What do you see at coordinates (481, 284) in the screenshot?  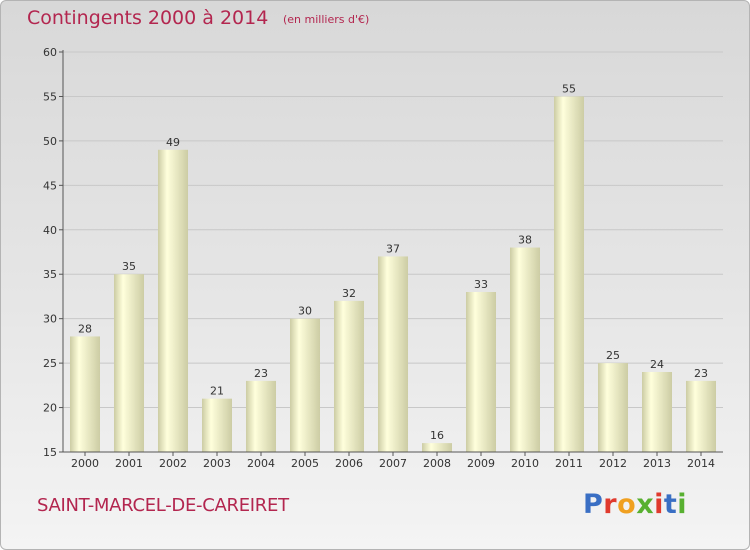 I see `data-label: 33` at bounding box center [481, 284].